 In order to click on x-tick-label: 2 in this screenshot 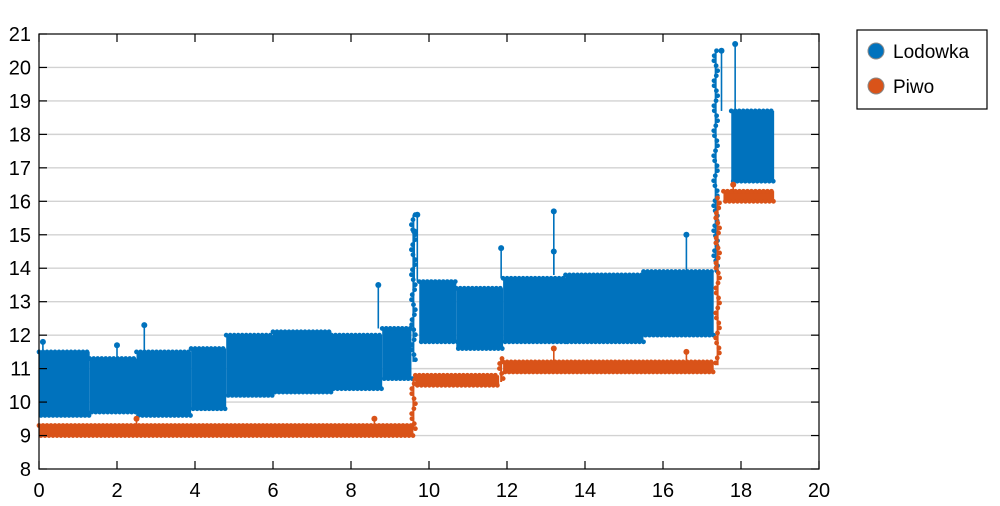, I will do `click(116, 491)`.